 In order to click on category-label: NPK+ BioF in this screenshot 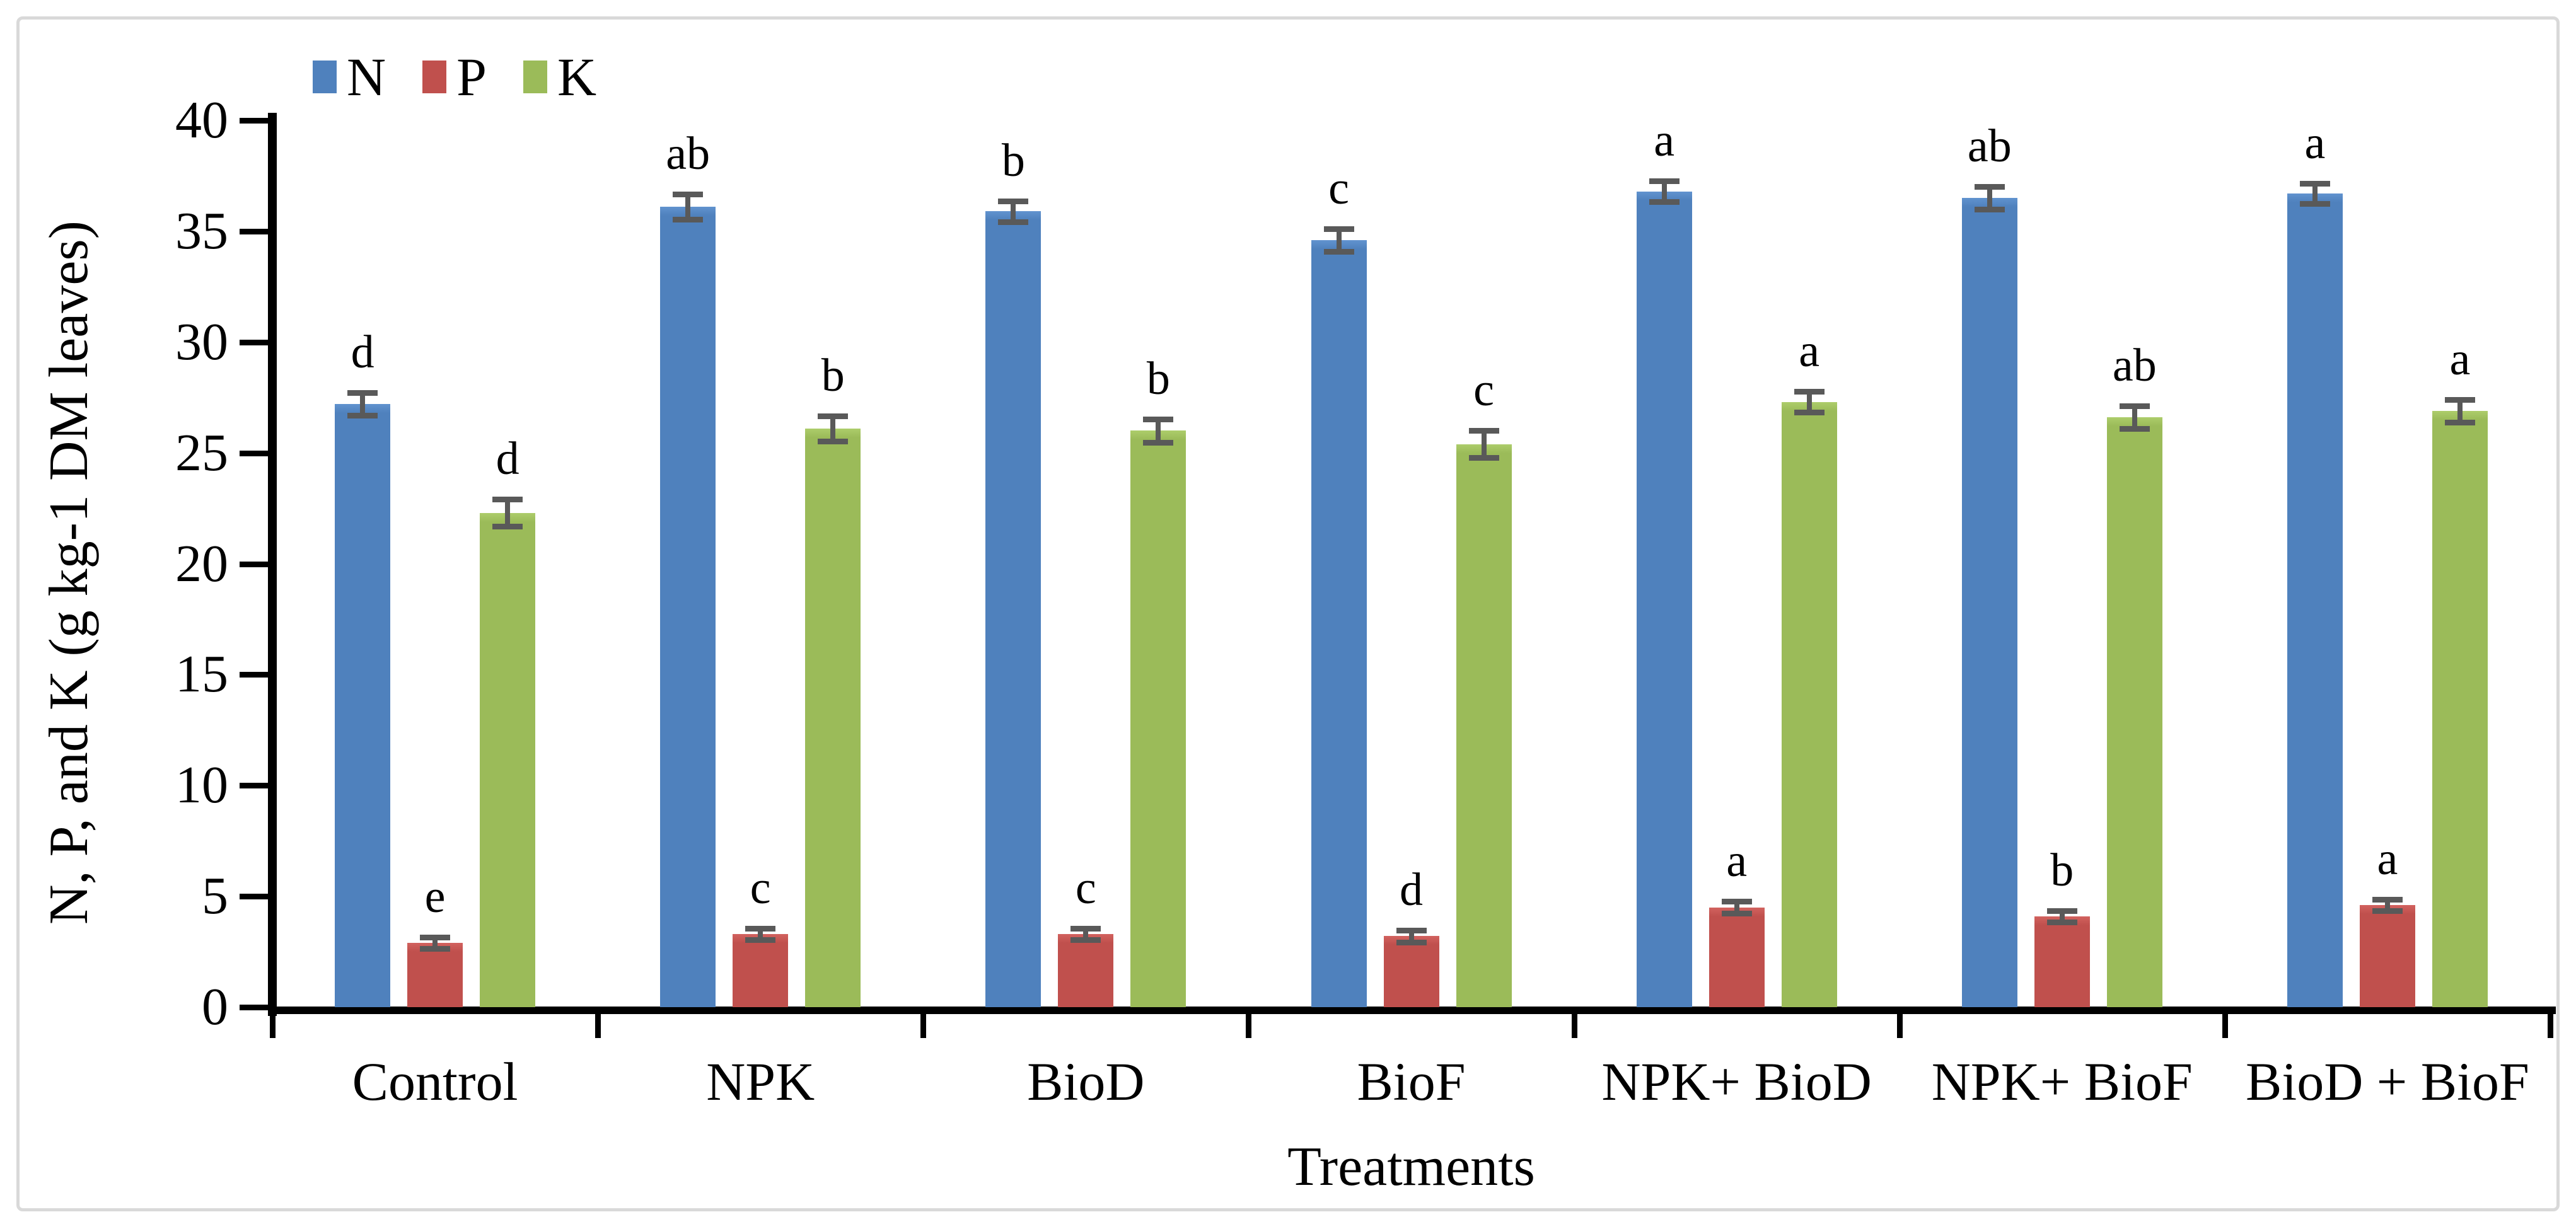, I will do `click(2062, 1081)`.